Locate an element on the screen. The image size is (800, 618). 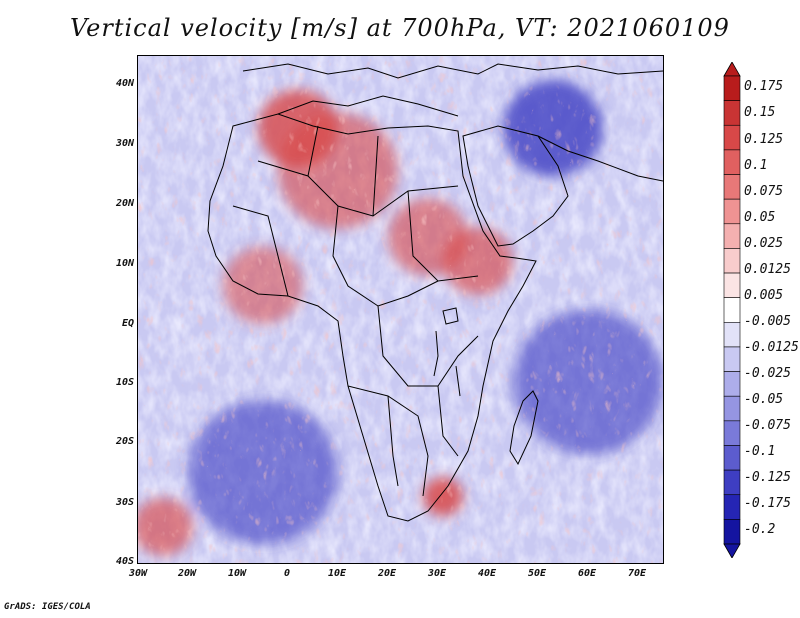
colorbar-label: 0.025 is located at coordinates (764, 243).